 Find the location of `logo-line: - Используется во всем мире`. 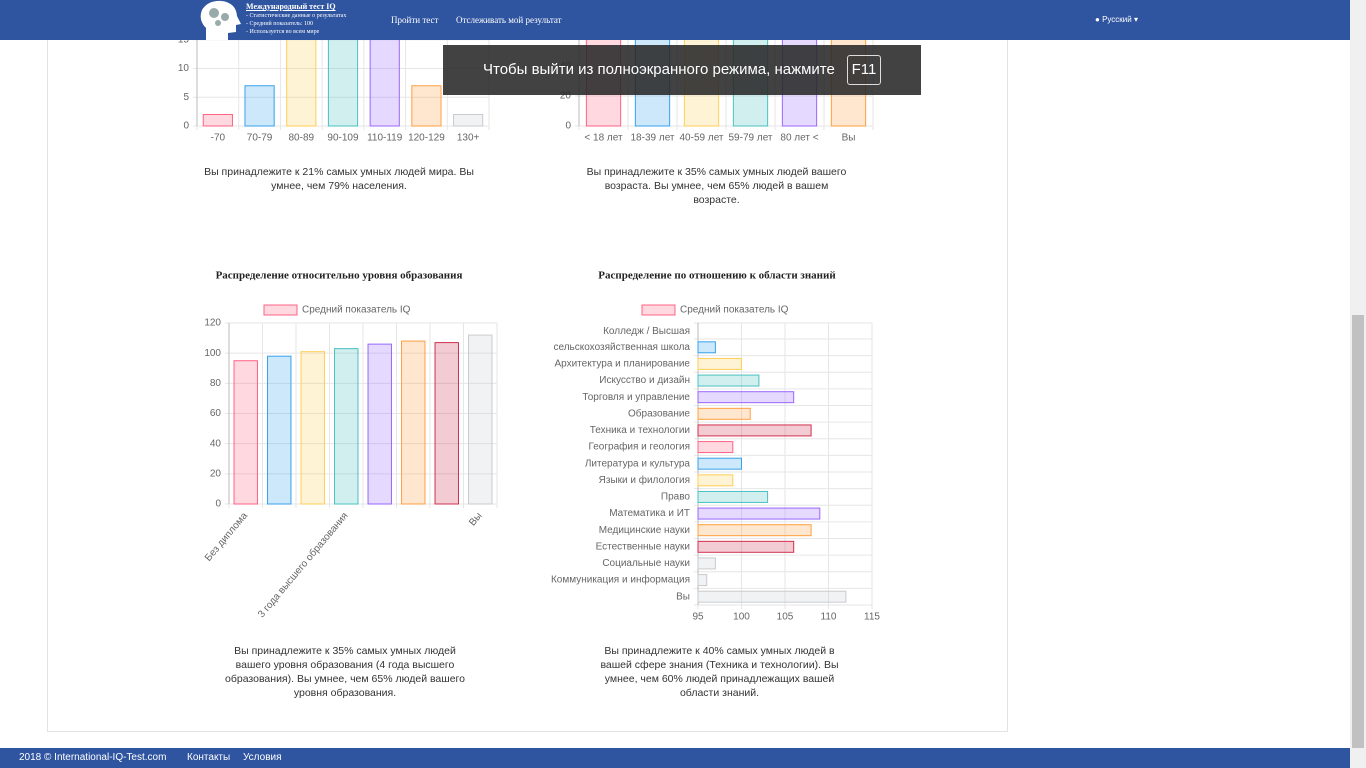

logo-line: - Используется во всем мире is located at coordinates (283, 32).